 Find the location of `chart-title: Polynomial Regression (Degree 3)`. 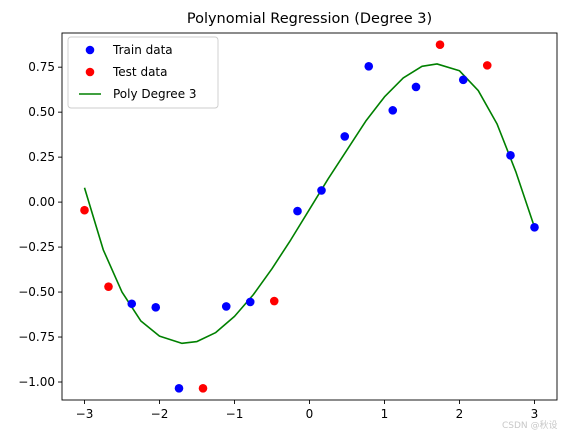

chart-title: Polynomial Regression (Degree 3) is located at coordinates (309, 19).